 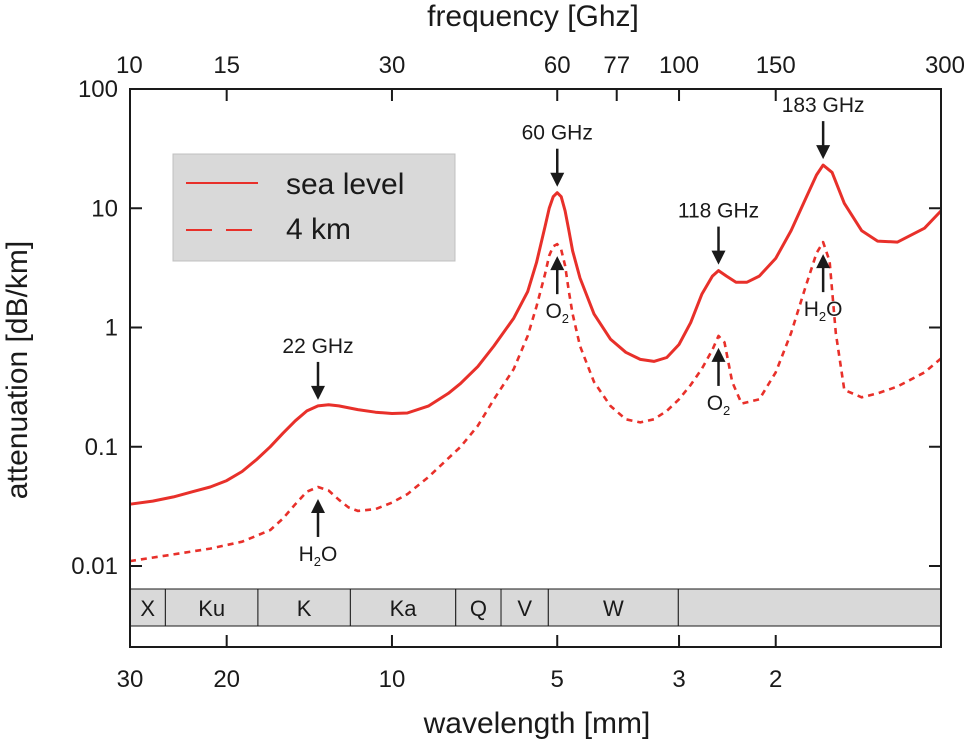 I want to click on legend-box, so click(x=314, y=207).